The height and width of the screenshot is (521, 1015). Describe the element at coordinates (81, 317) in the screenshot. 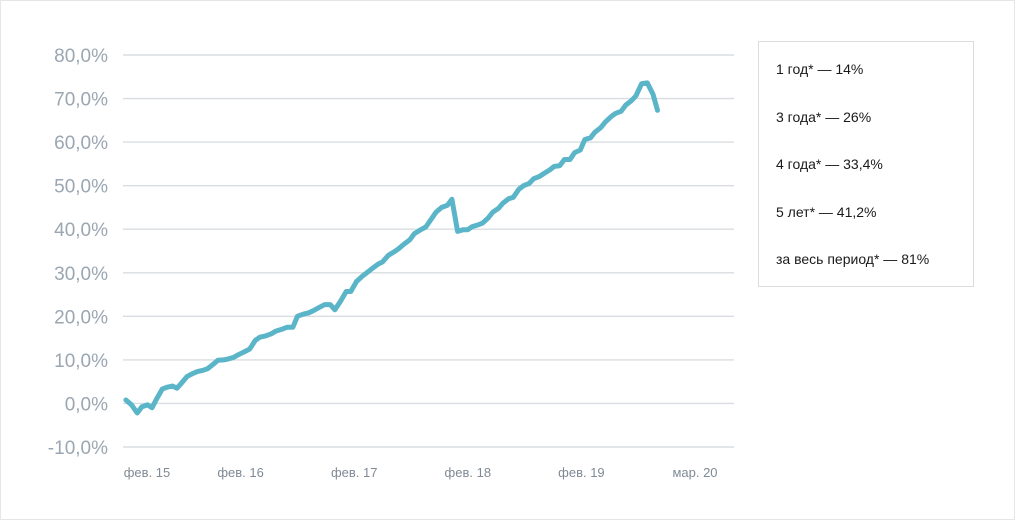

I see `y-tick-label: 20,0%` at that location.